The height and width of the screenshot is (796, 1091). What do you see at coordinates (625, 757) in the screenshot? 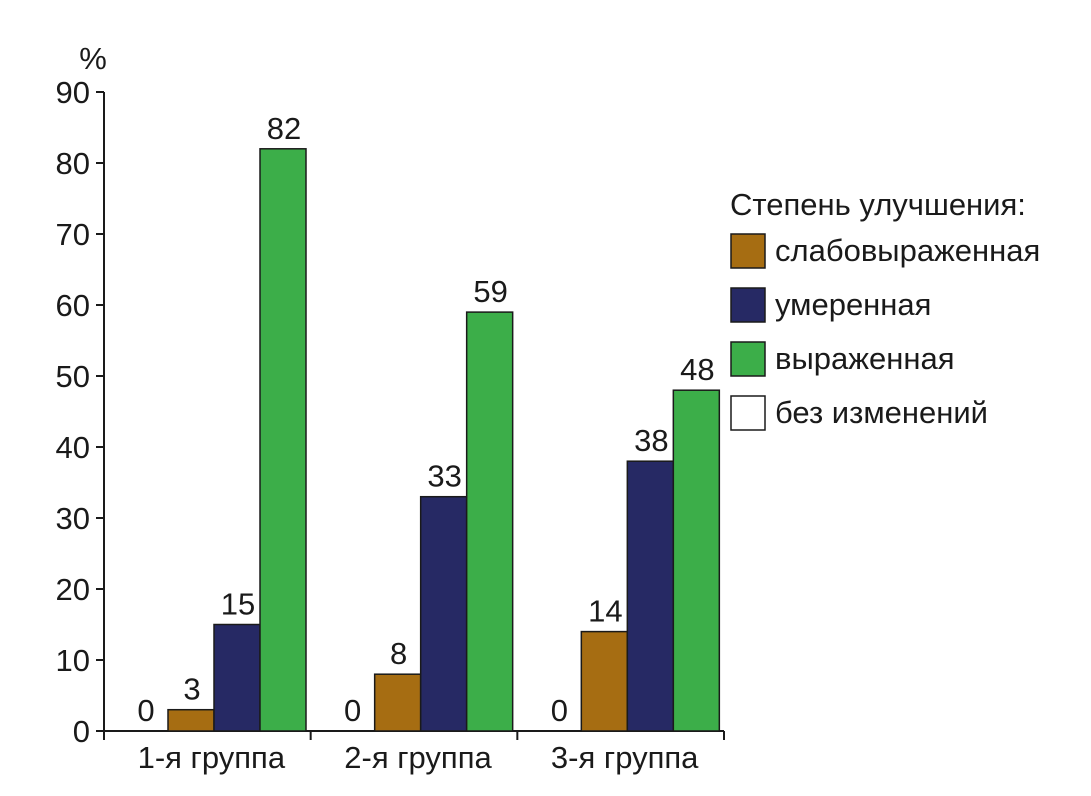
I see `x-category-label: 3-я группа` at bounding box center [625, 757].